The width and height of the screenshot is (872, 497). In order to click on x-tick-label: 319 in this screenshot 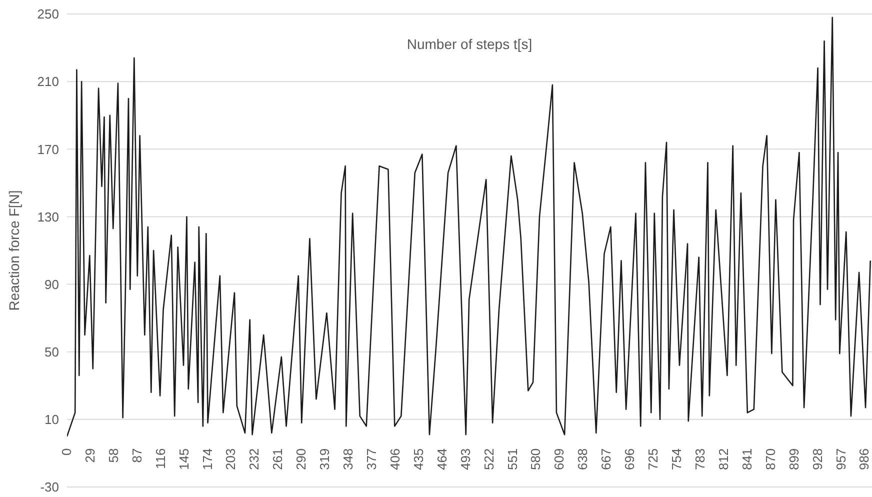, I will do `click(324, 459)`.